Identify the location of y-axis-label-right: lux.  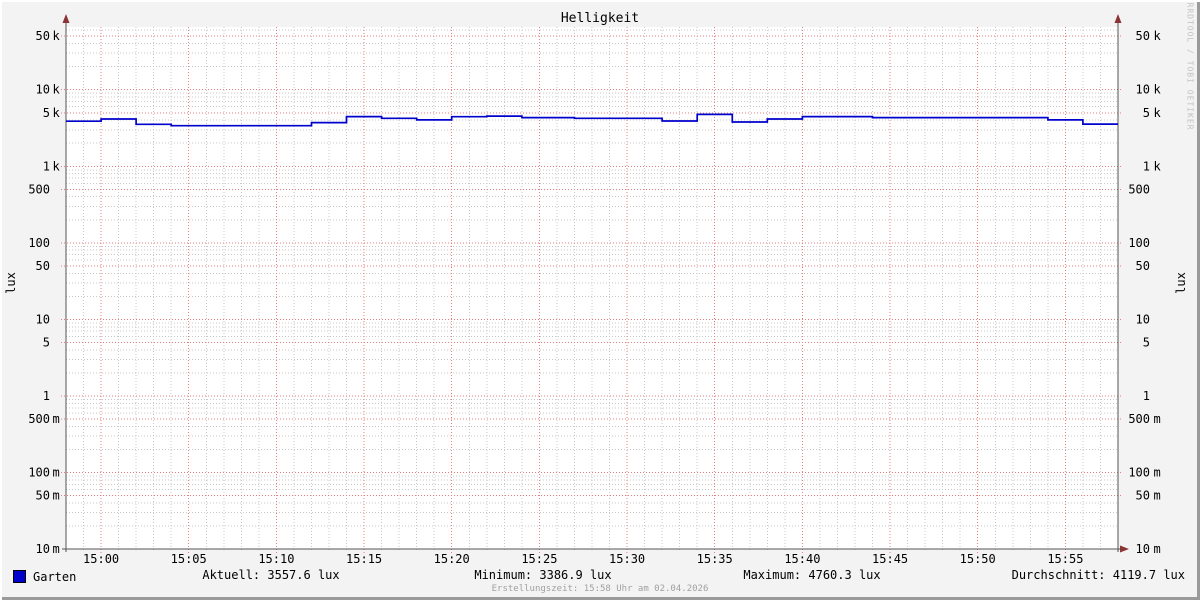
(1181, 283).